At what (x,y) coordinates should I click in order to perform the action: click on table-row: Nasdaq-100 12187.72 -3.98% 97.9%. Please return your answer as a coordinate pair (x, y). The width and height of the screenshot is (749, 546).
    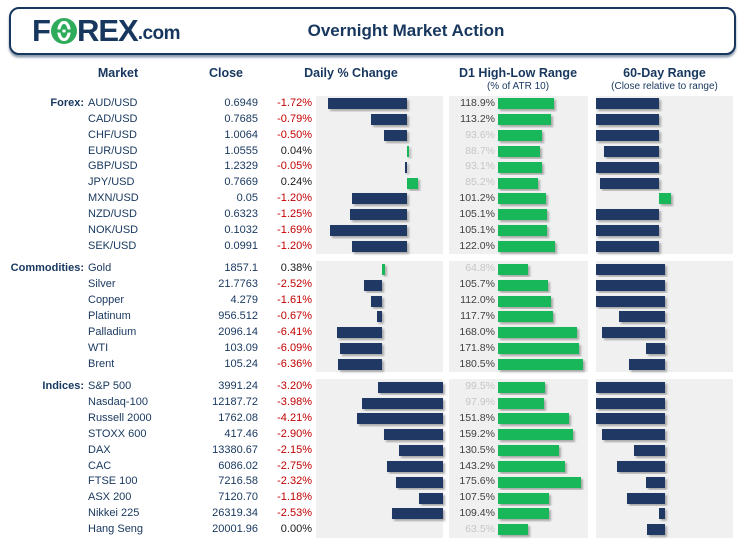
    Looking at the image, I should click on (374, 403).